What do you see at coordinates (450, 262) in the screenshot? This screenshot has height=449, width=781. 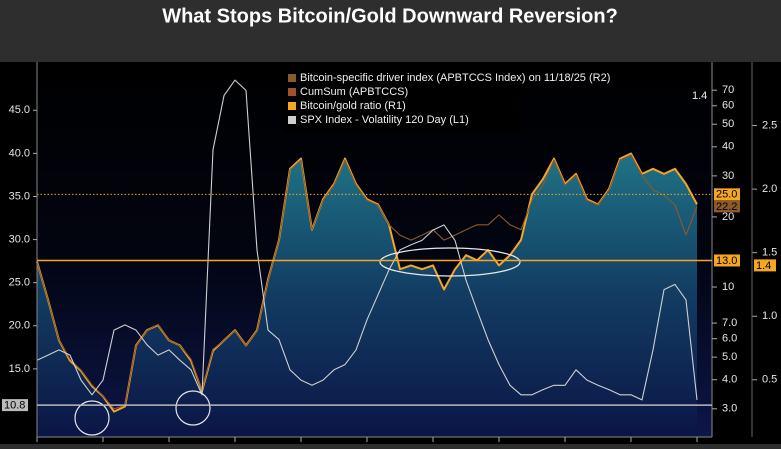 I see `annotation-ellipse` at bounding box center [450, 262].